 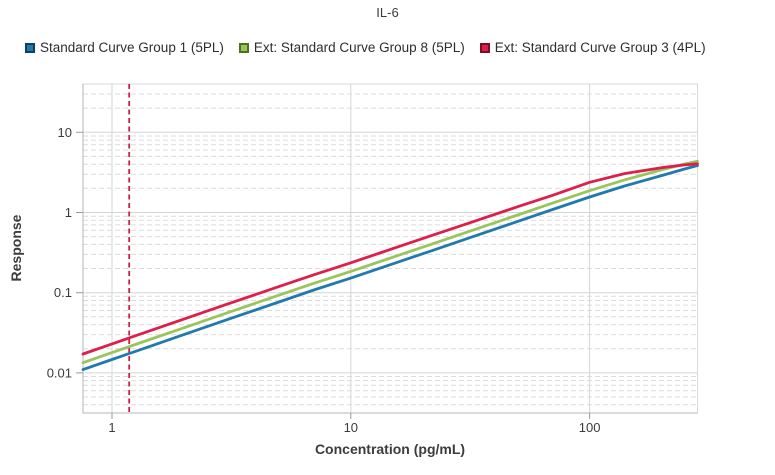 I want to click on y-axis-title: Response, so click(x=16, y=248).